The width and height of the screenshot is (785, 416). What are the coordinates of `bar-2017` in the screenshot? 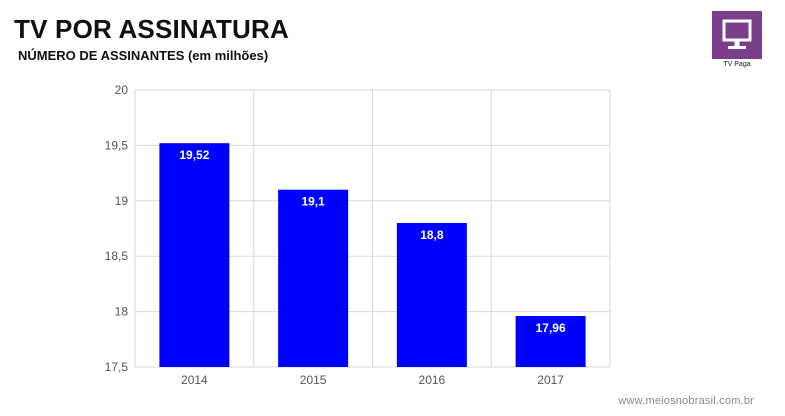 It's located at (550, 341).